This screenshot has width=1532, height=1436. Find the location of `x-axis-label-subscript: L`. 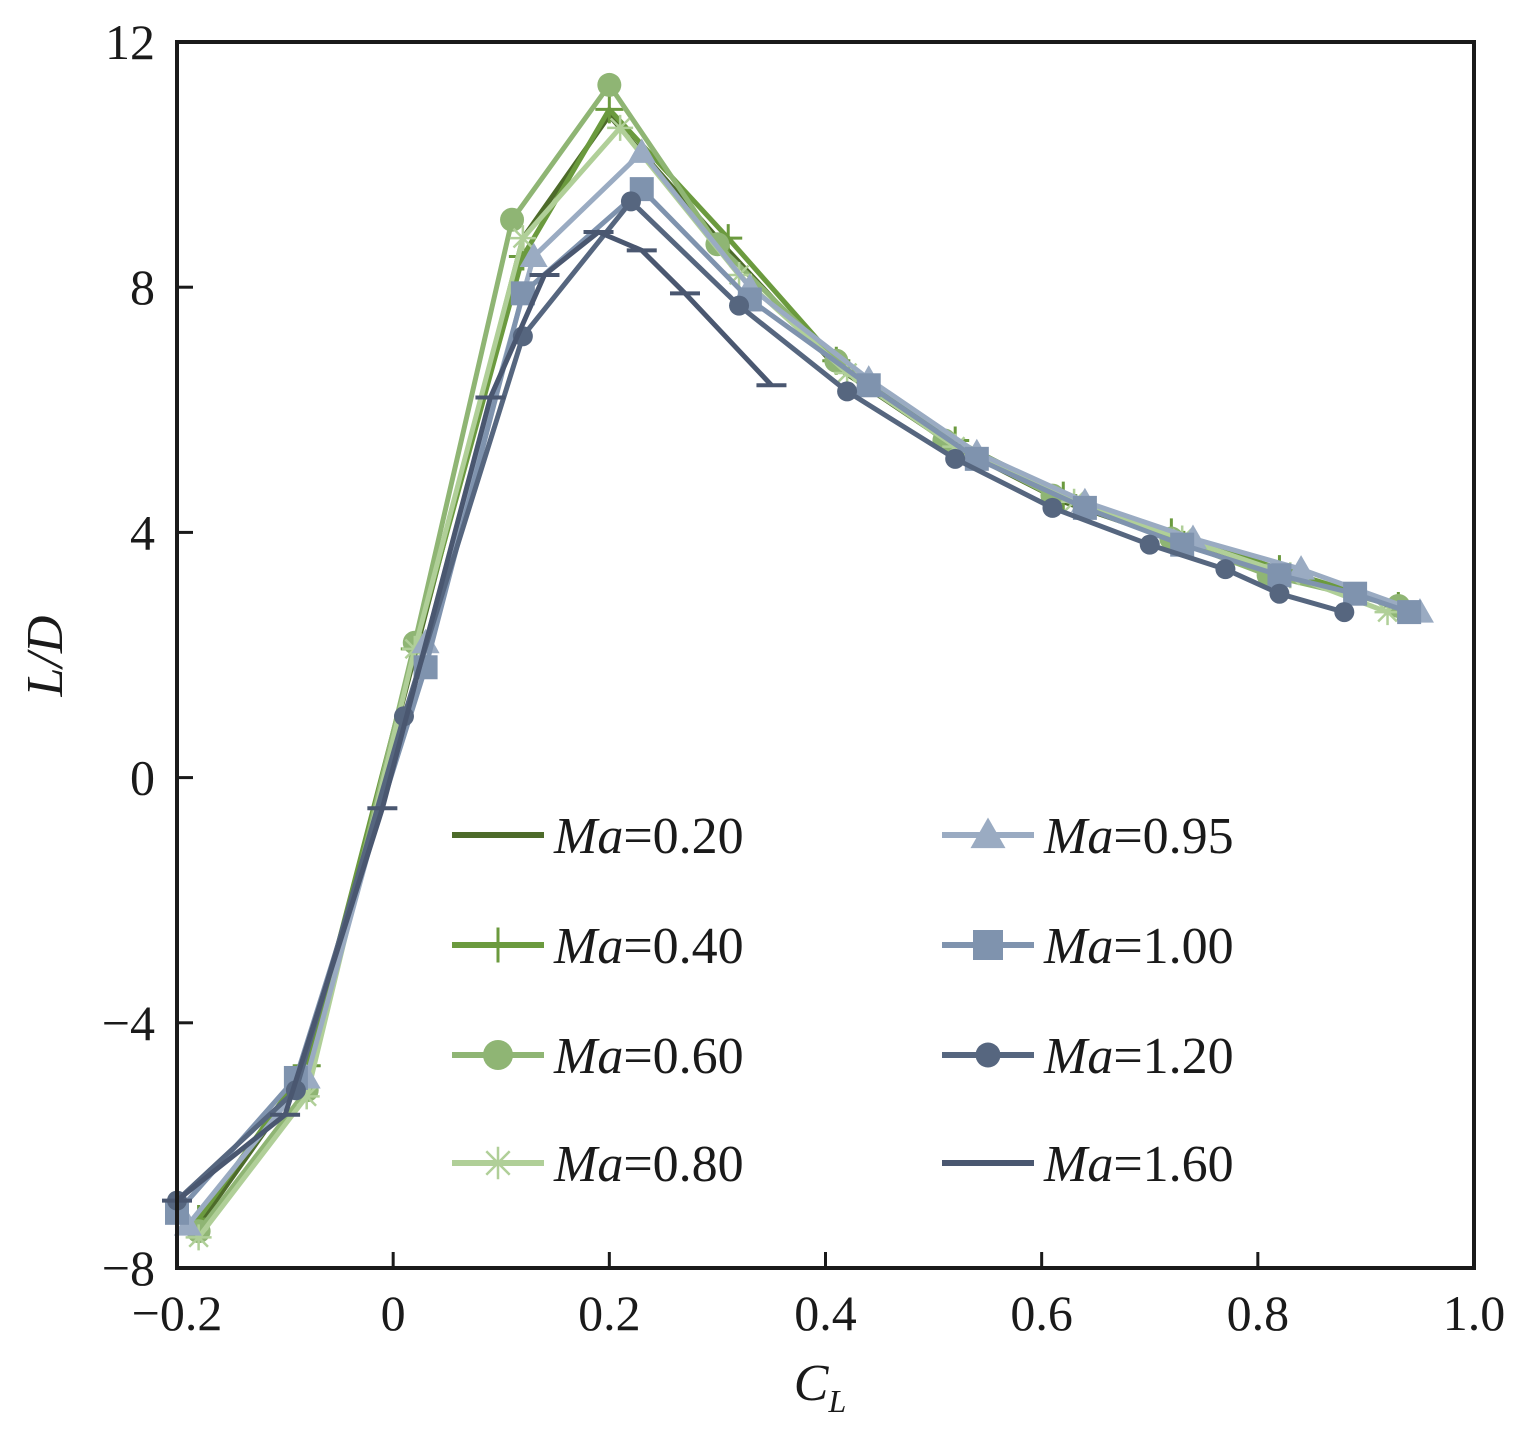

x-axis-label-subscript: L is located at coordinates (836, 1401).